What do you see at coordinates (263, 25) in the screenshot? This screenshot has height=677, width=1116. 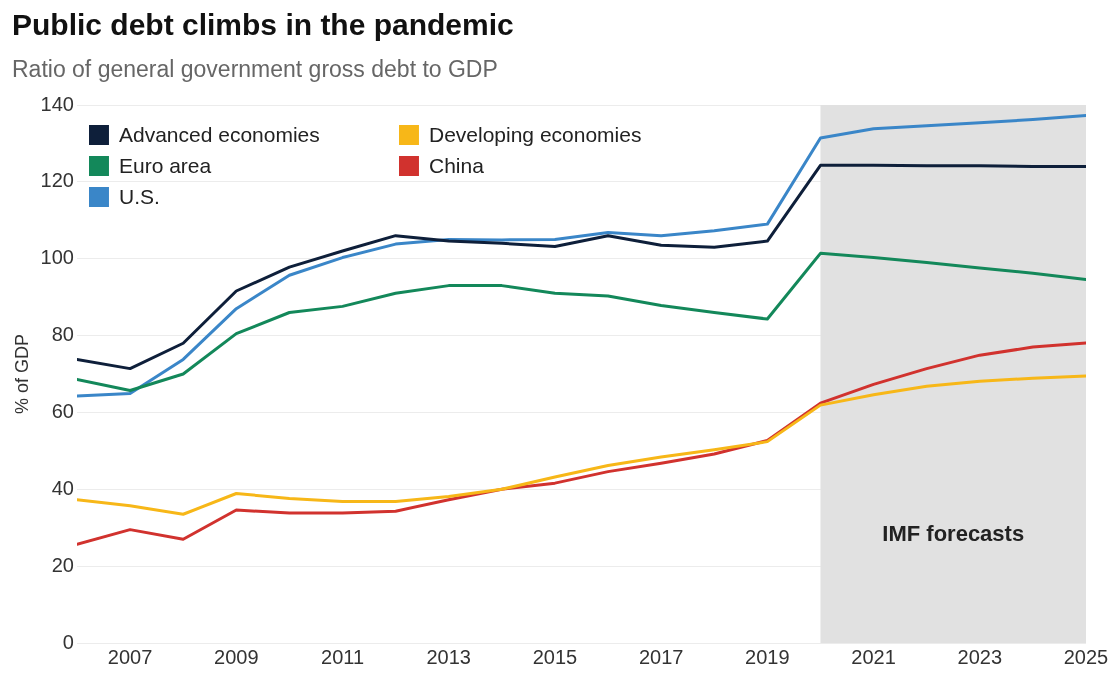 I see `chart-title: Public debt climbs in the pandemic` at bounding box center [263, 25].